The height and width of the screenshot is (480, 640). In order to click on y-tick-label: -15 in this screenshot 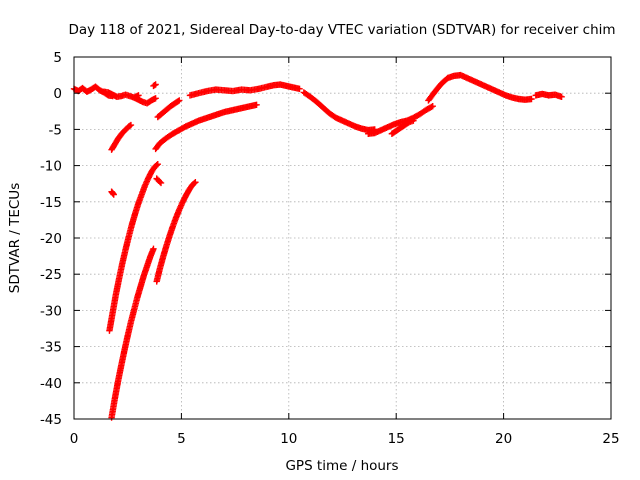, I will do `click(51, 203)`.